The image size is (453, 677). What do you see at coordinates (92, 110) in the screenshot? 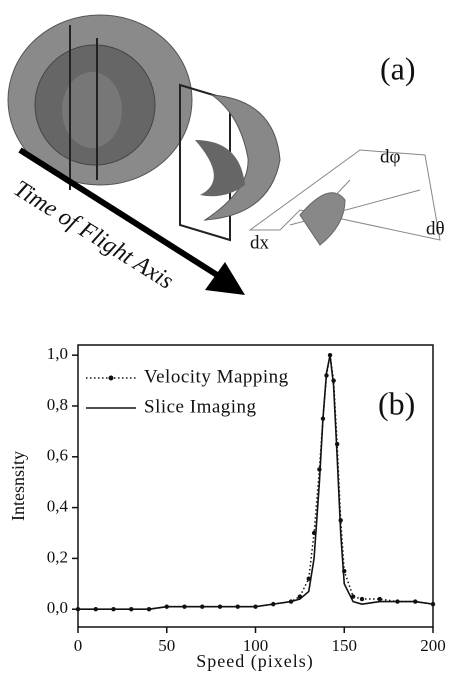
I see `core` at bounding box center [92, 110].